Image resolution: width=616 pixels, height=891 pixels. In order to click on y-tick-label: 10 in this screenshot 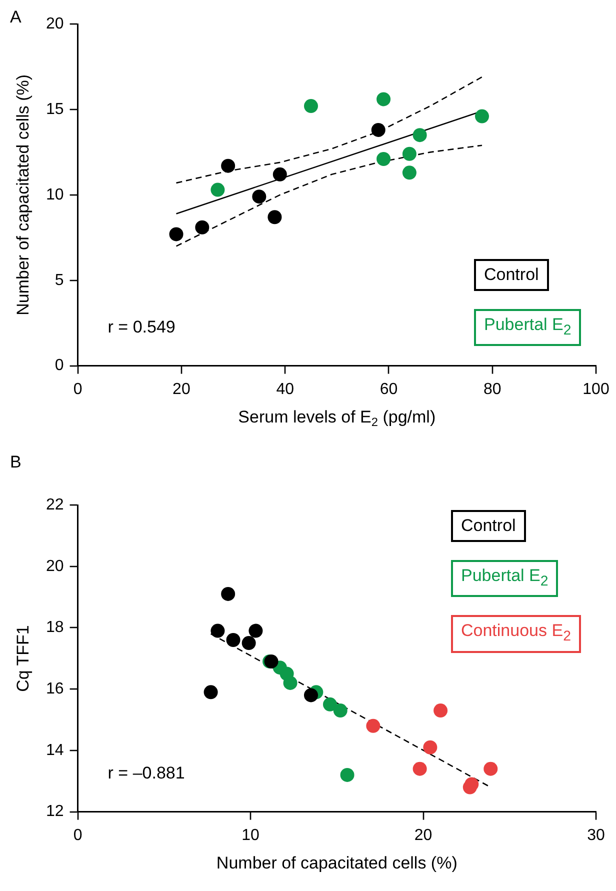, I will do `click(55, 195)`.